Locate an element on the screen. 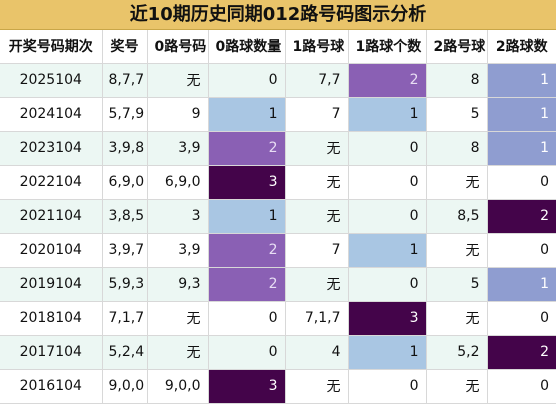 The image size is (556, 404). header-route0-count: 0路球数量 is located at coordinates (247, 47).